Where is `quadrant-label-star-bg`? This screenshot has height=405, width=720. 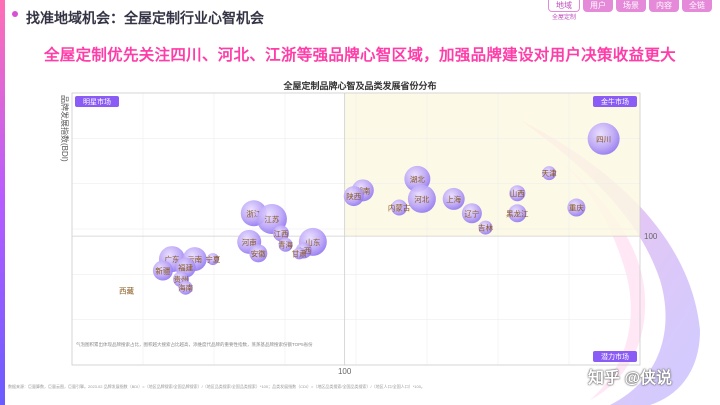 quadrant-label-star-bg is located at coordinates (97, 101).